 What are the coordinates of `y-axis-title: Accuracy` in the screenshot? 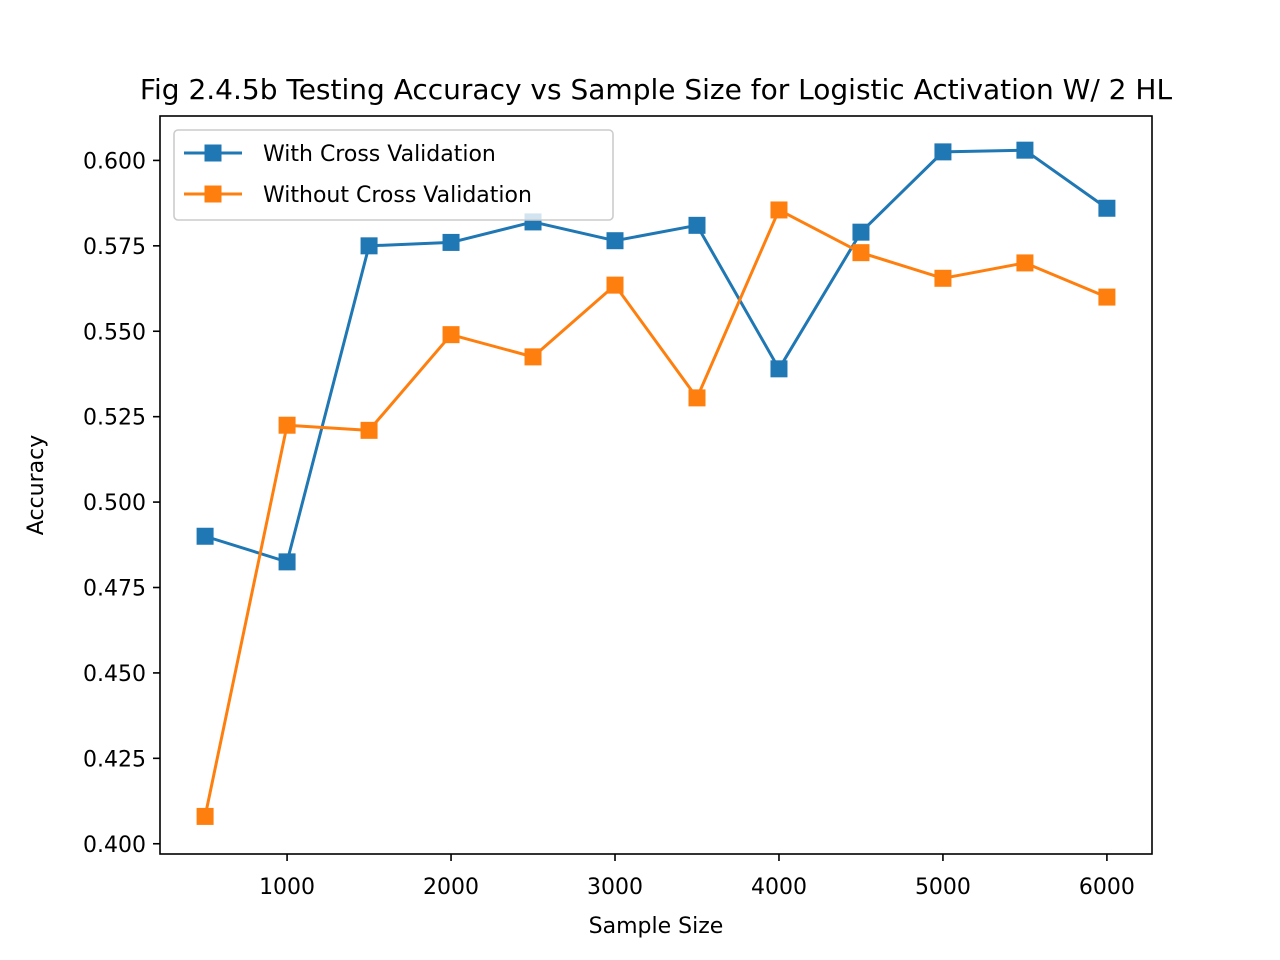 It's located at (36, 485).